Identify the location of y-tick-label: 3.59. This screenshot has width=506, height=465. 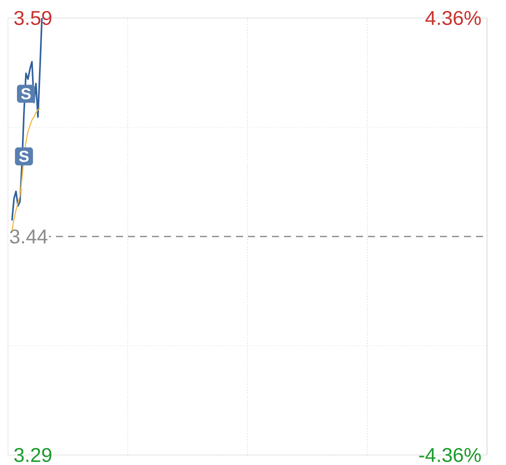
(33, 18).